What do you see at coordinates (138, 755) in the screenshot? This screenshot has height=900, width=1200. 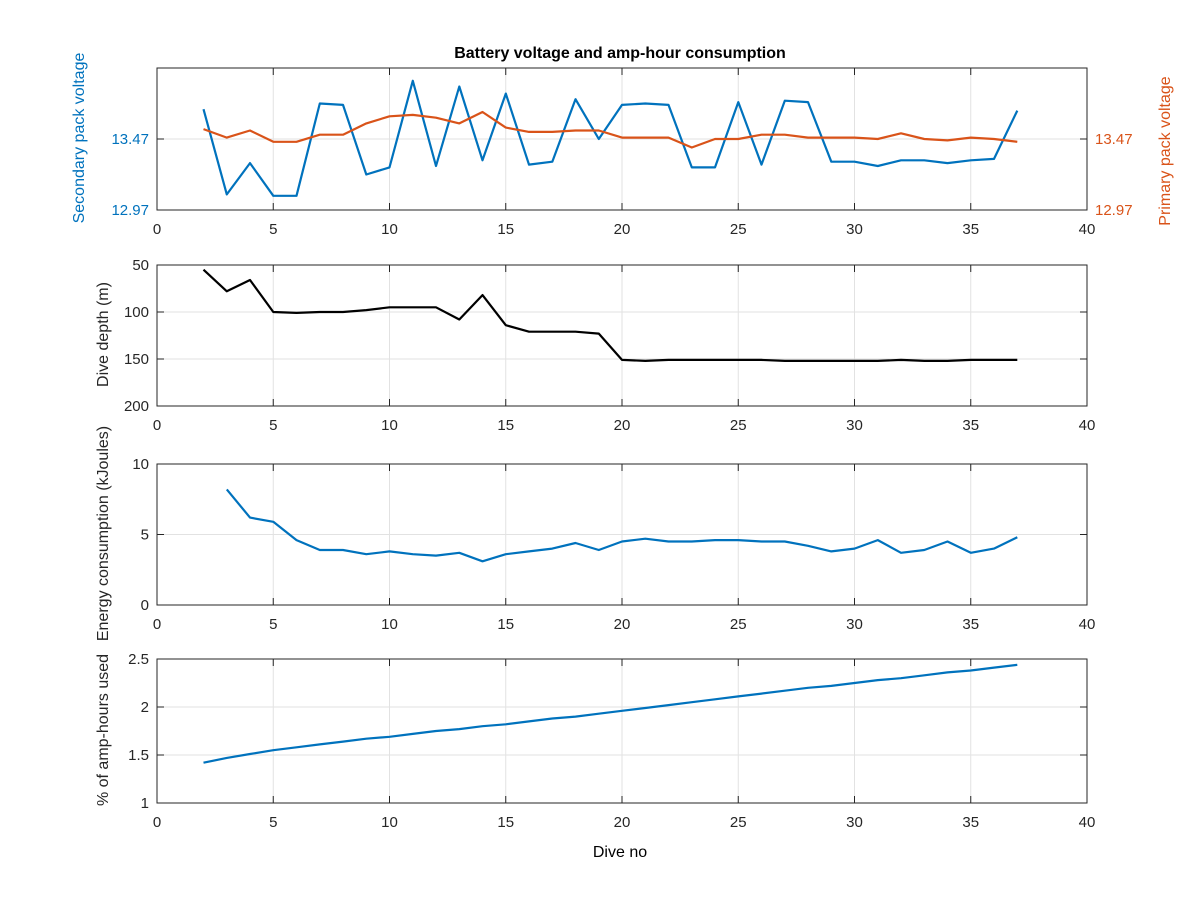 I see `y-tick-label: 1.5` at bounding box center [138, 755].